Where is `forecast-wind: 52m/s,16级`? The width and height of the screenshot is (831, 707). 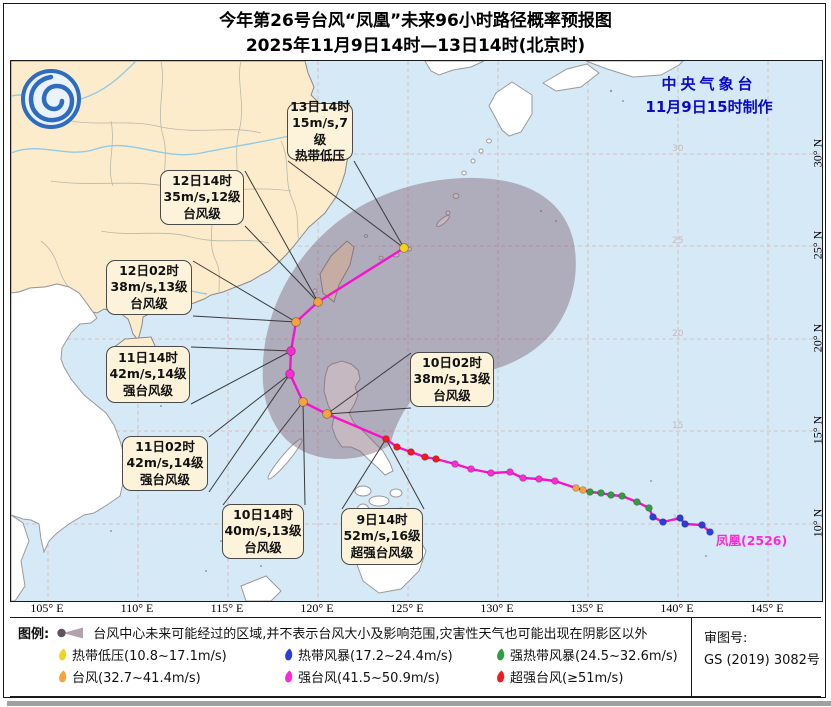
forecast-wind: 52m/s,16级 is located at coordinates (382, 536).